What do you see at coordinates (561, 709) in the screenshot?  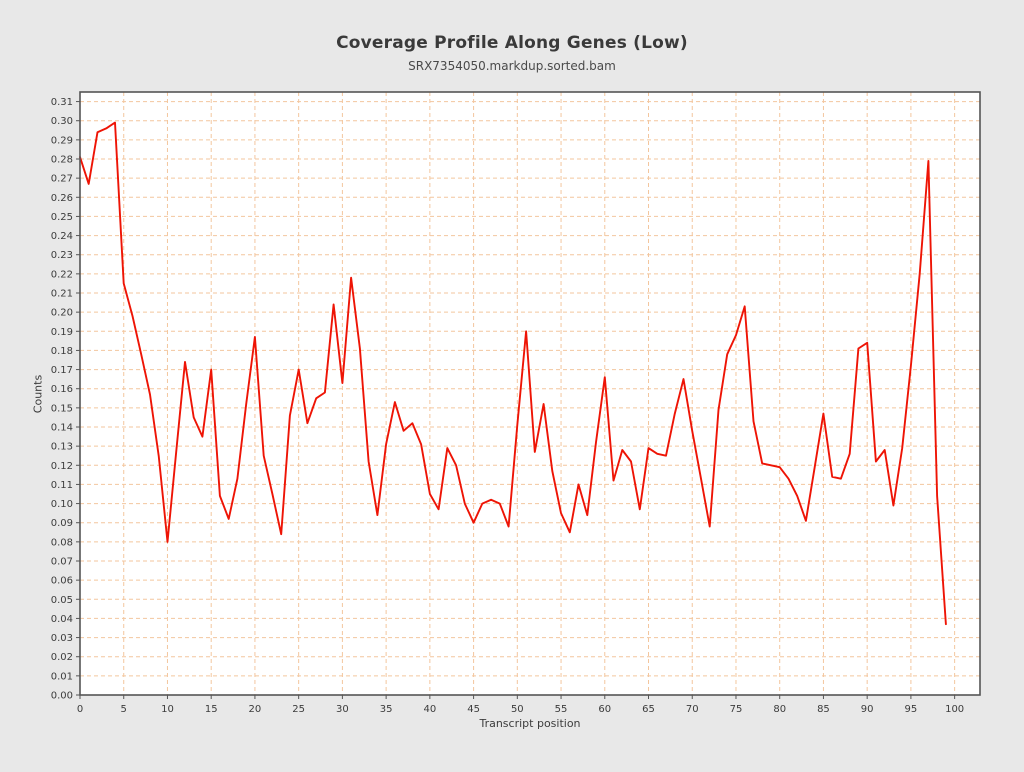 I see `x-tick-label: 55` at bounding box center [561, 709].